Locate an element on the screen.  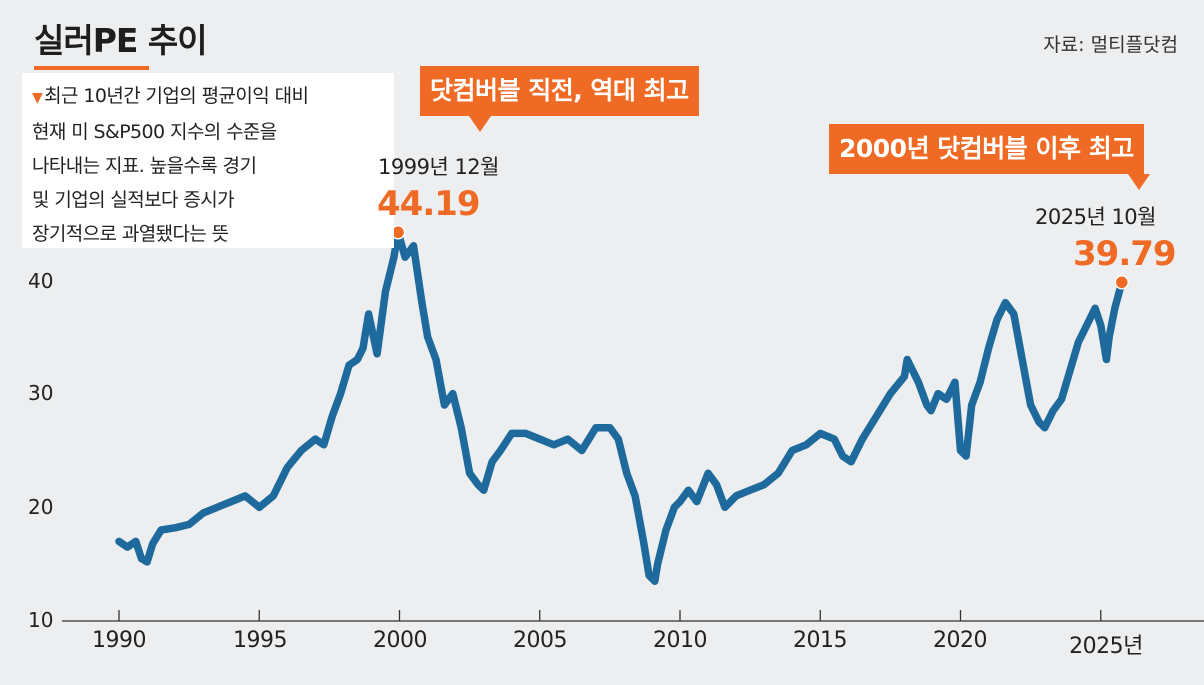
y-tick-label-10: 10 is located at coordinates (41, 620).